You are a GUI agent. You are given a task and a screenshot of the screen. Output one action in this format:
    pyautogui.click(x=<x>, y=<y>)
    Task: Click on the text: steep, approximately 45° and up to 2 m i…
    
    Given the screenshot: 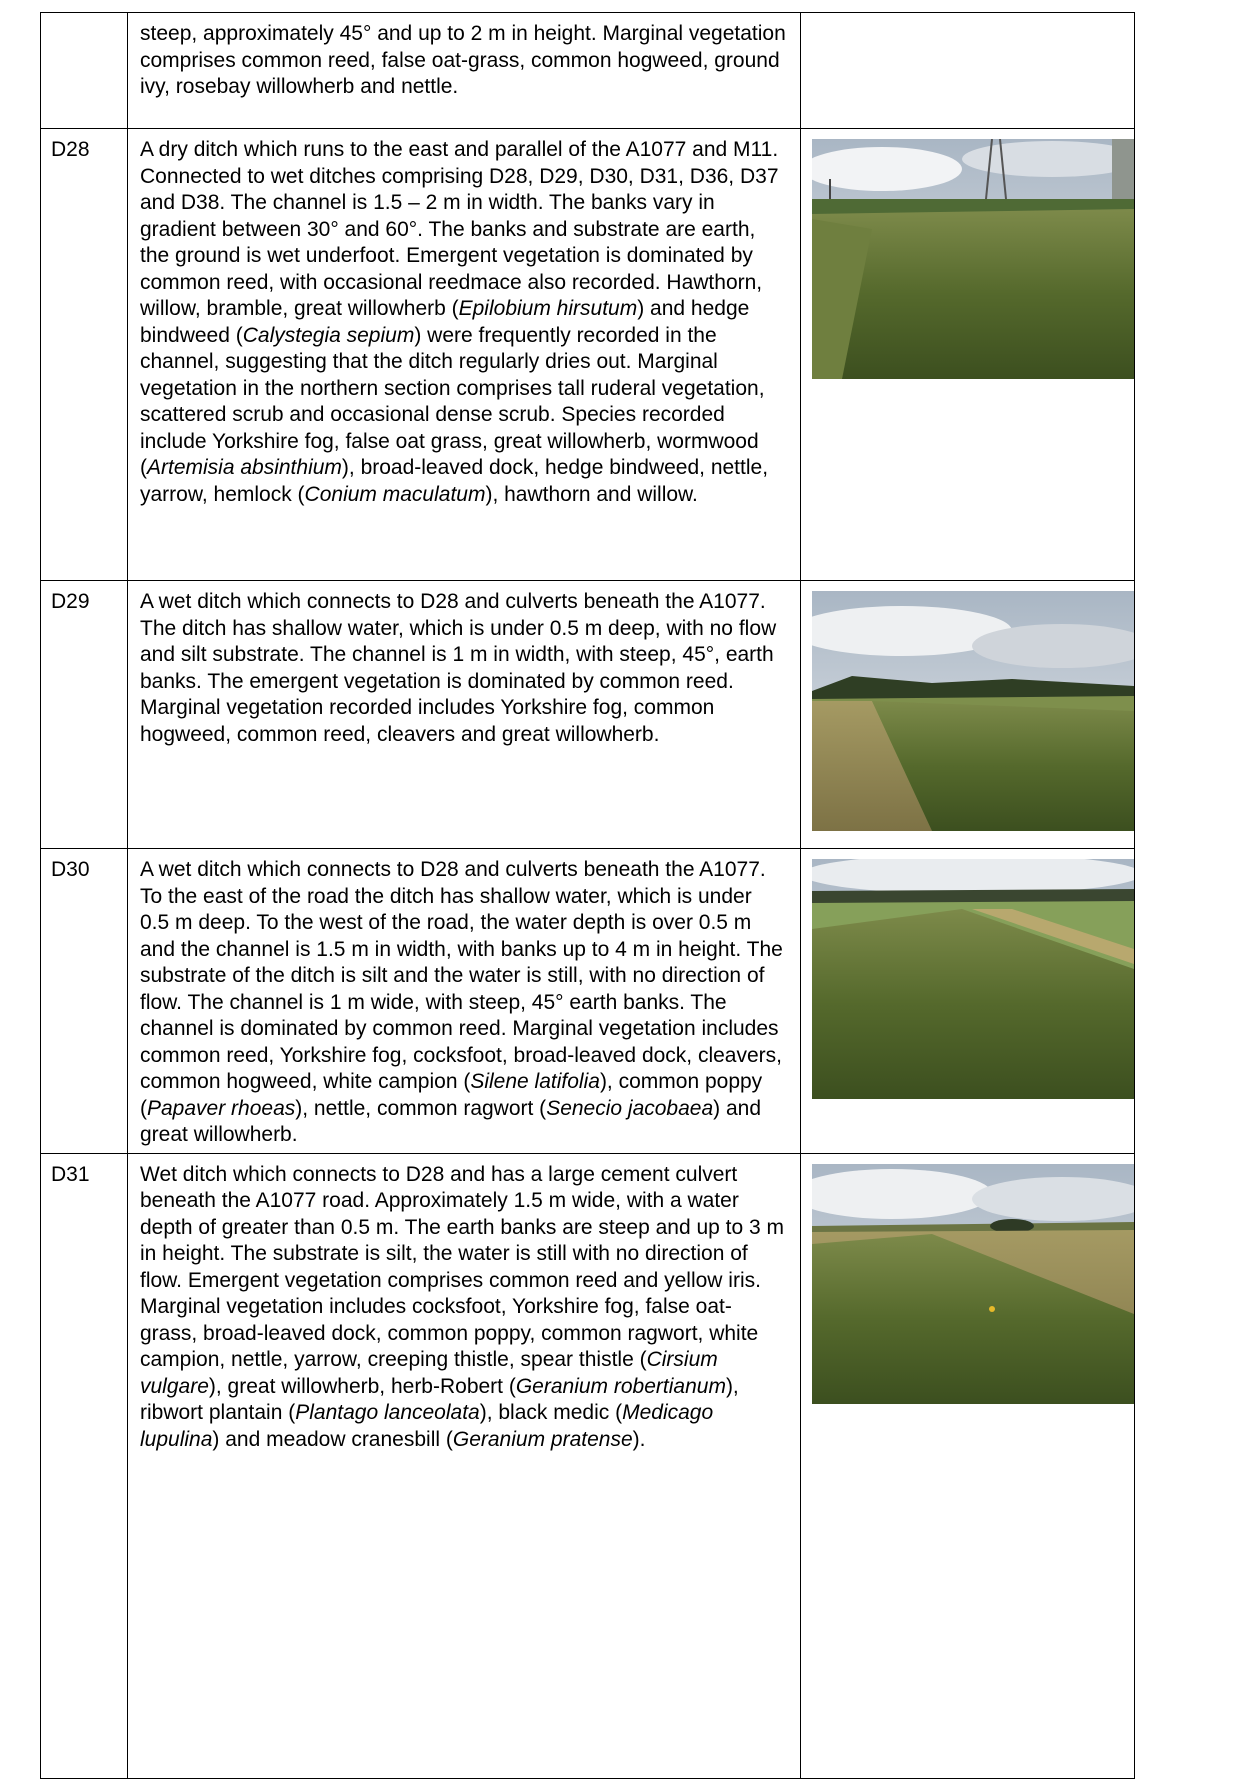 What is the action you would take?
    pyautogui.click(x=463, y=60)
    